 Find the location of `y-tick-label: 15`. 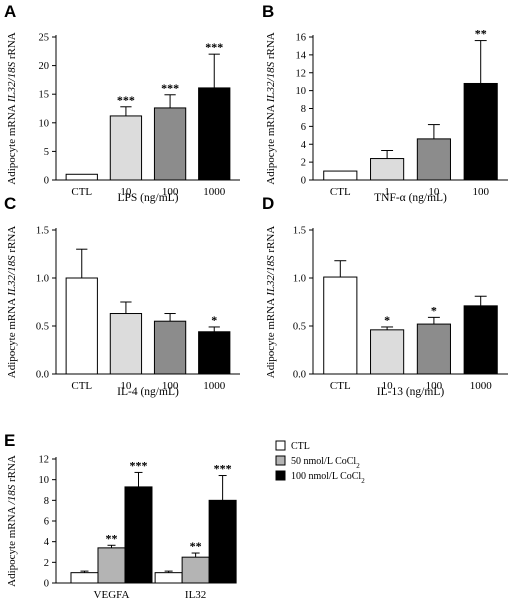

y-tick-label: 15 is located at coordinates (44, 95).